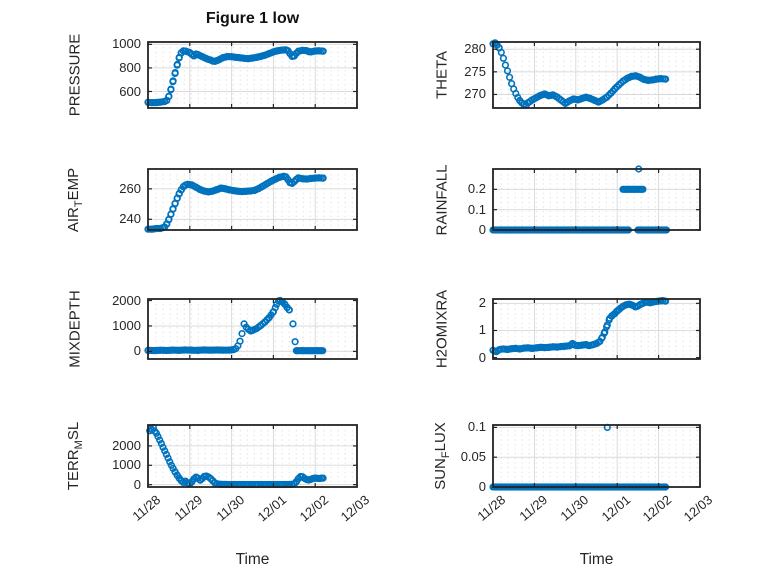 This screenshot has width=778, height=583. Describe the element at coordinates (476, 189) in the screenshot. I see `ytick-label-rainfall: 0.2` at that location.